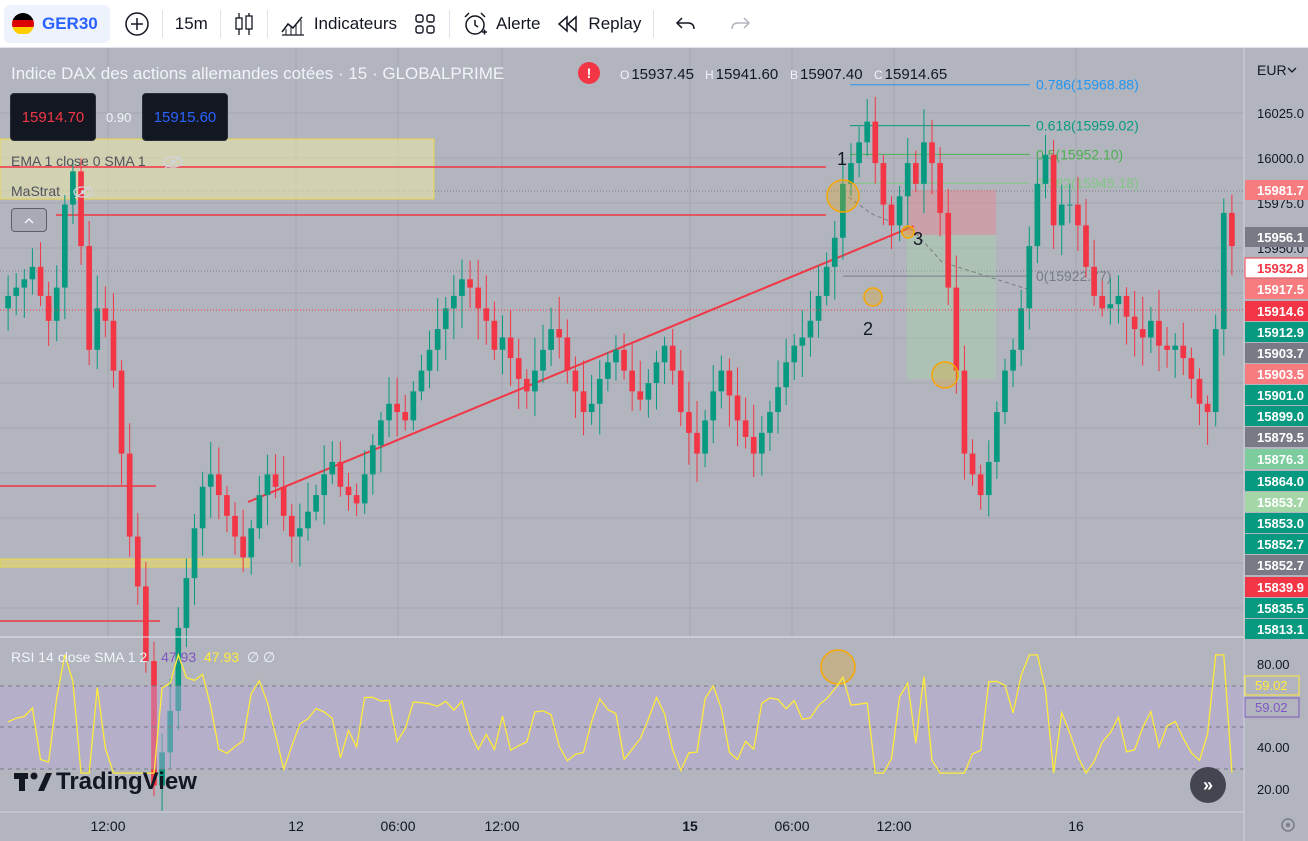 The width and height of the screenshot is (1308, 841). I want to click on svg-text: 15879.5, so click(1280, 437).